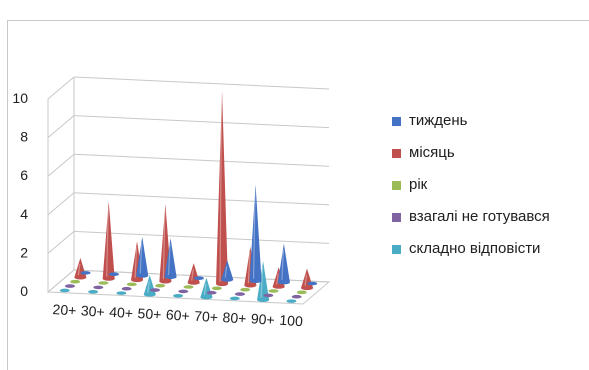  What do you see at coordinates (234, 318) in the screenshot?
I see `x-tick-label: 80+` at bounding box center [234, 318].